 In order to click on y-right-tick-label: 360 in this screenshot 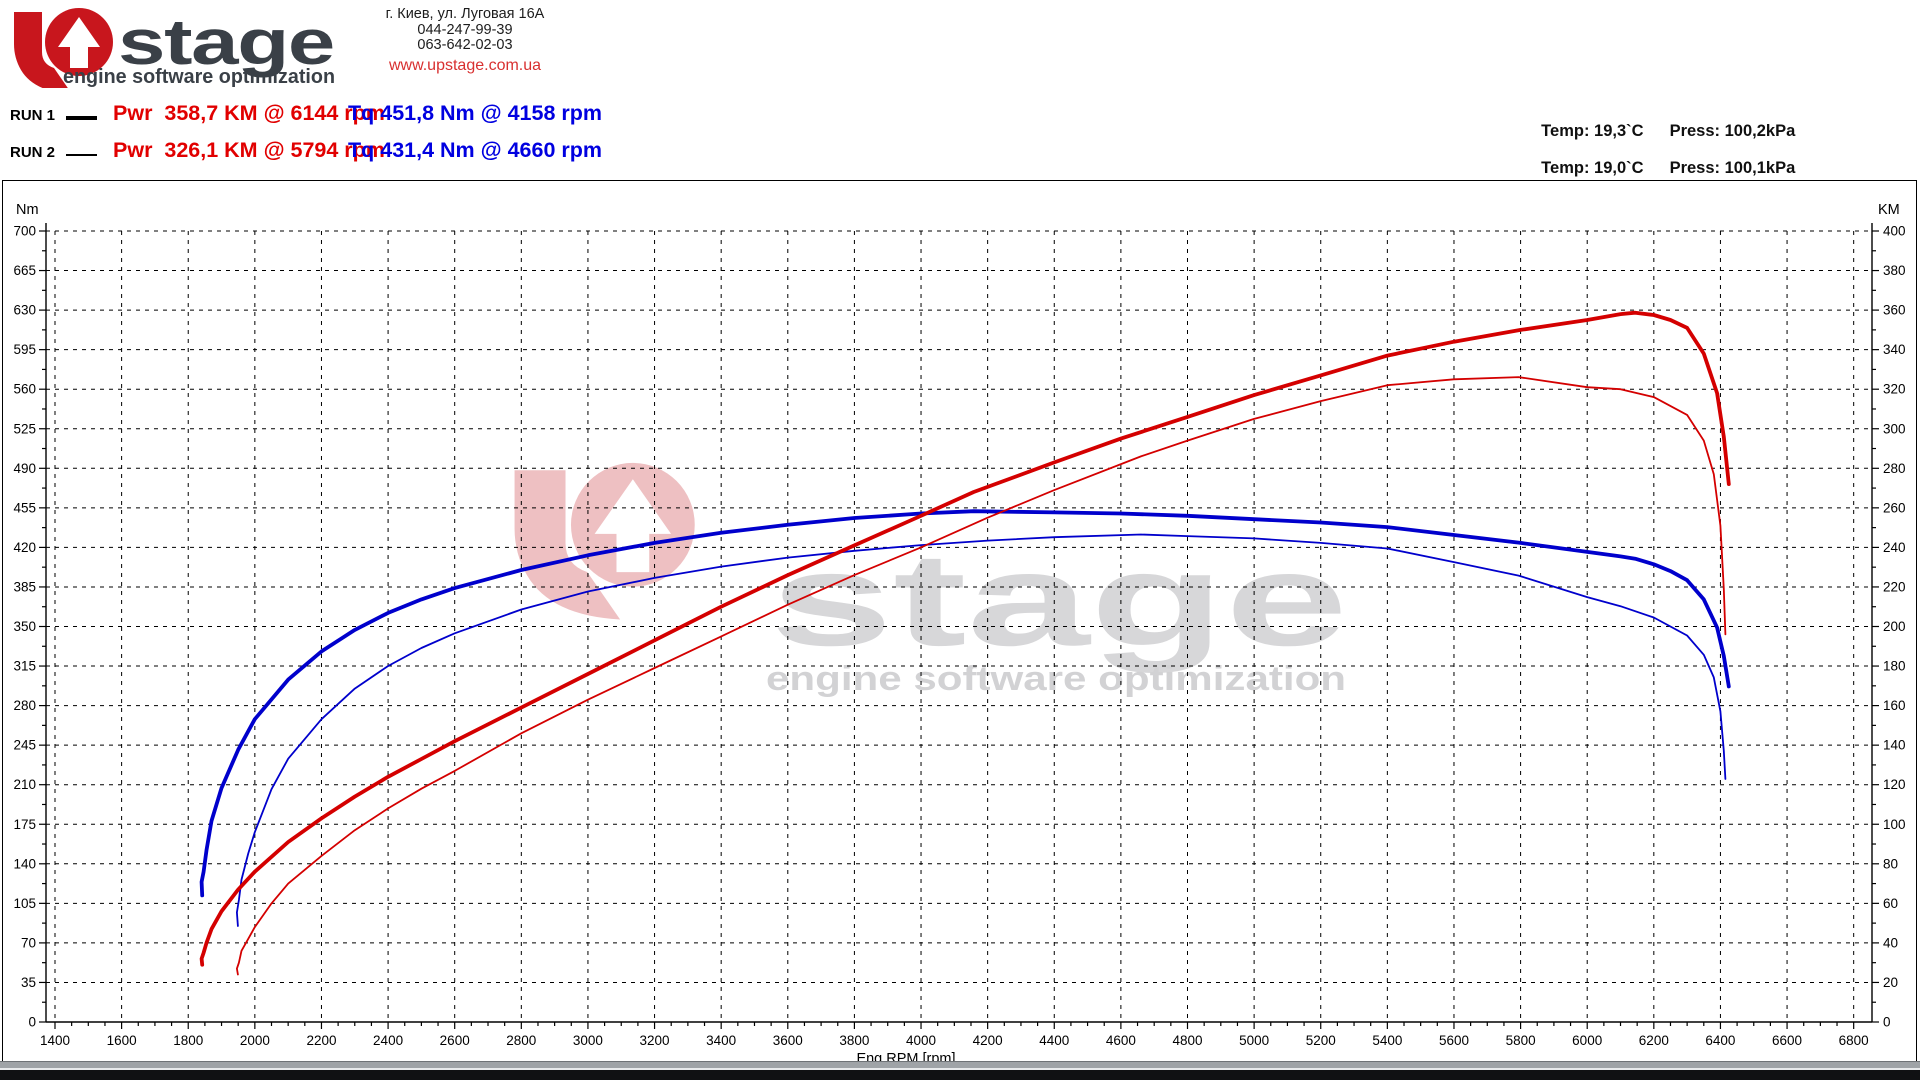, I will do `click(1894, 310)`.